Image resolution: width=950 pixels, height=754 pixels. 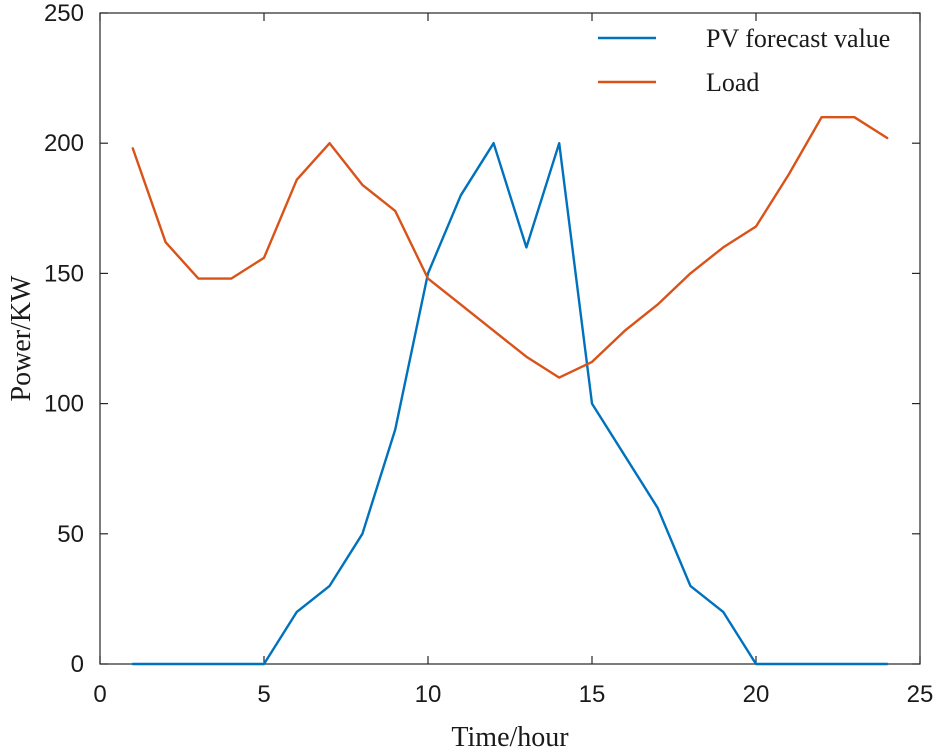 What do you see at coordinates (263, 694) in the screenshot?
I see `x-tick-label: 5` at bounding box center [263, 694].